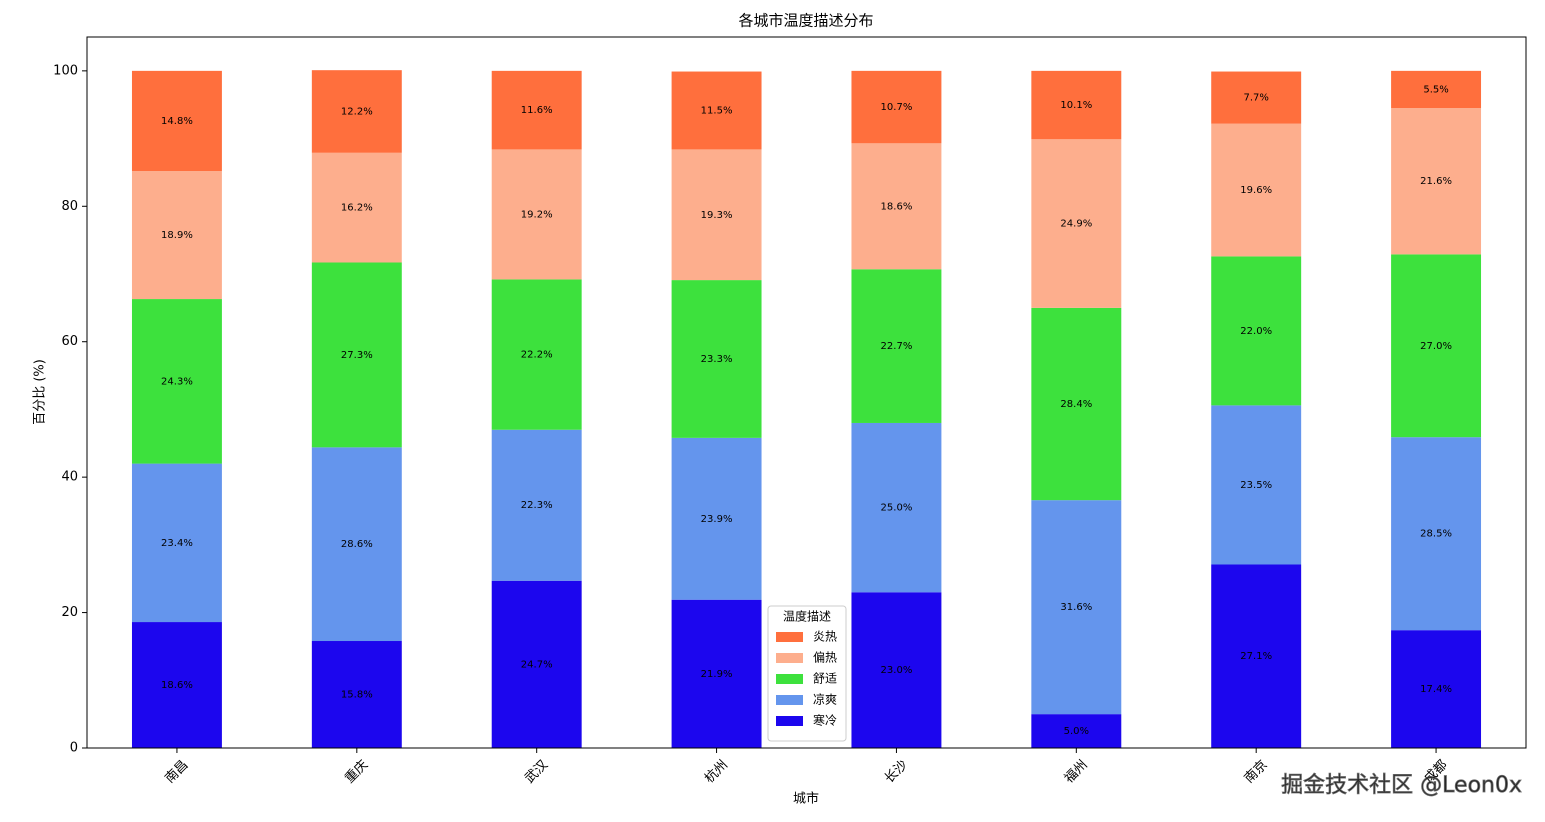 The height and width of the screenshot is (822, 1545). Describe the element at coordinates (65, 70) in the screenshot. I see `y-tick-label: 100` at that location.